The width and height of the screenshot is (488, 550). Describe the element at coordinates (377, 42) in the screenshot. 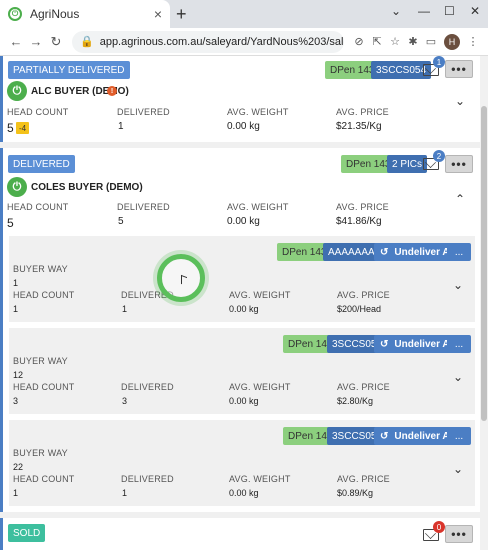

I see `share-icon: ⇱` at that location.